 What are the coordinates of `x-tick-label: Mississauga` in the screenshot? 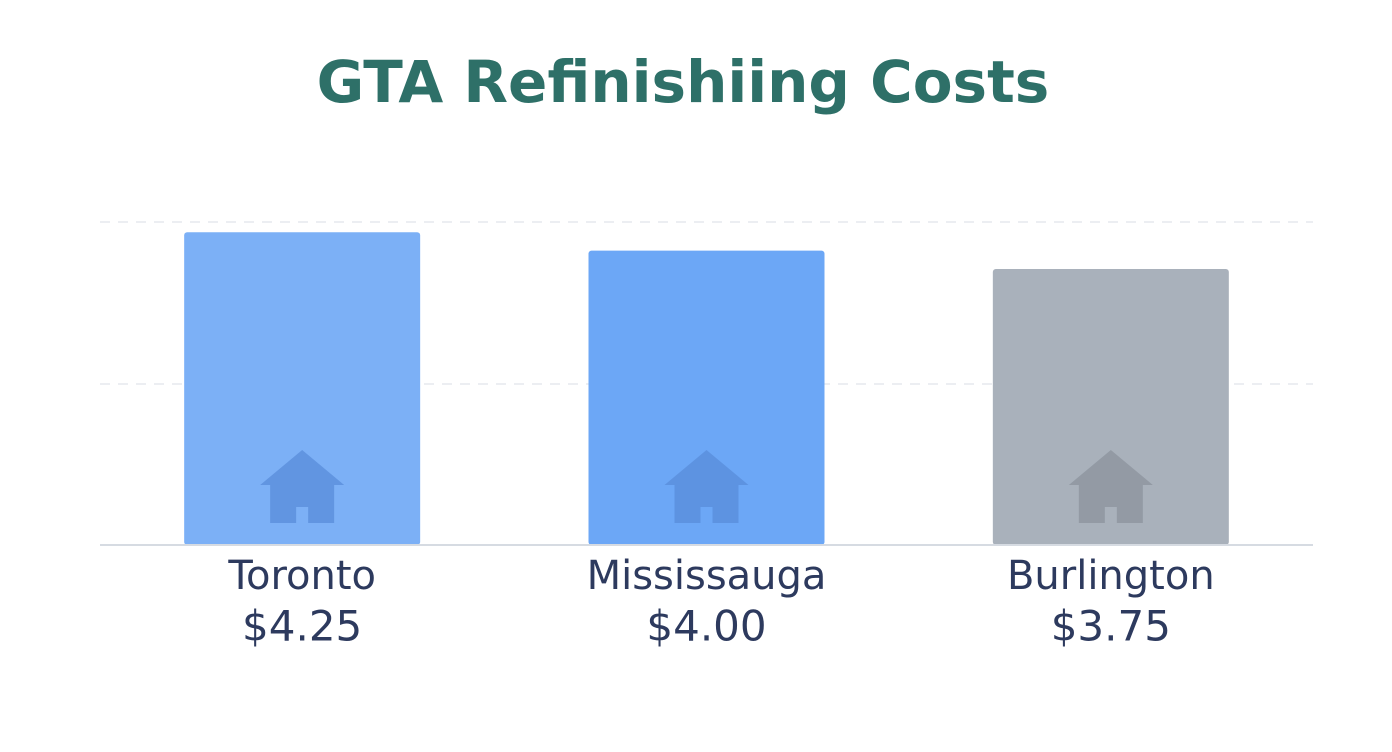 It's located at (707, 576).